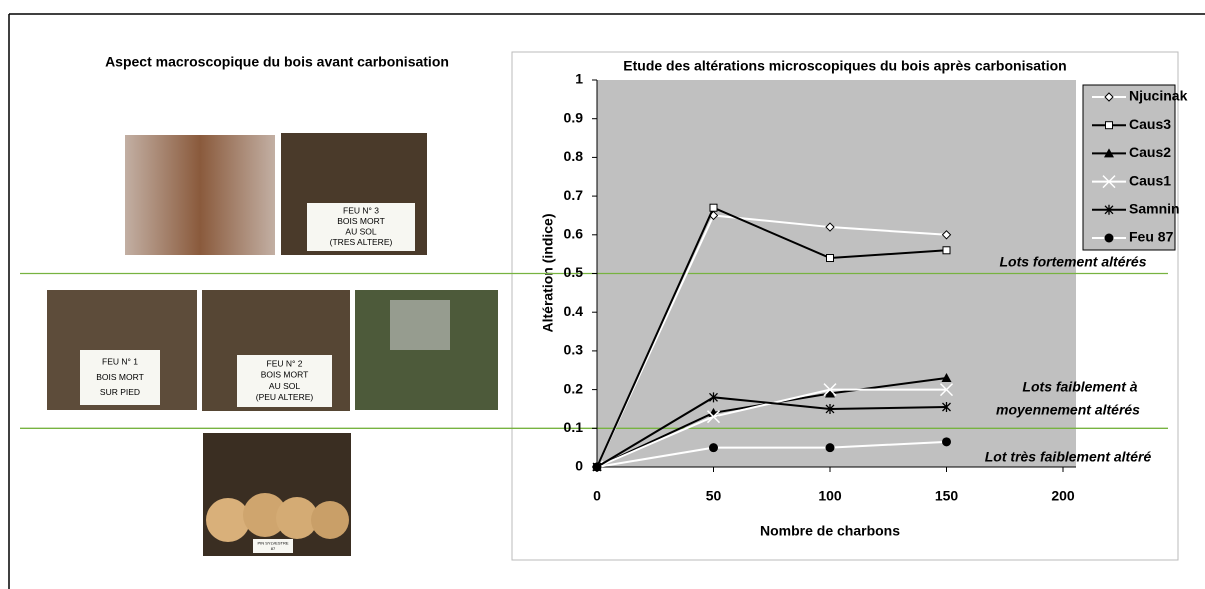 The image size is (1205, 589). Describe the element at coordinates (1063, 496) in the screenshot. I see `x-tick-label: 200` at that location.